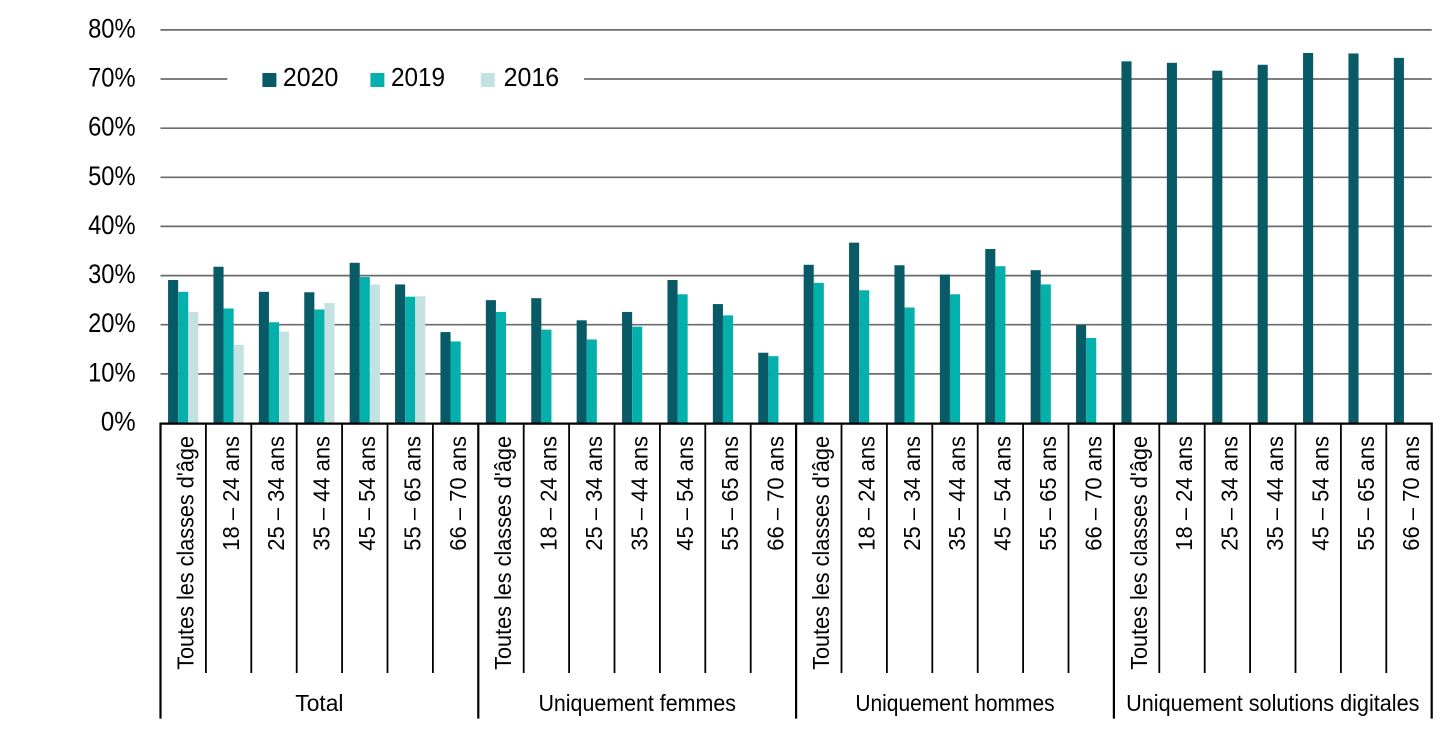 The image size is (1452, 734). What do you see at coordinates (112, 78) in the screenshot?
I see `svg-text: 70%` at bounding box center [112, 78].